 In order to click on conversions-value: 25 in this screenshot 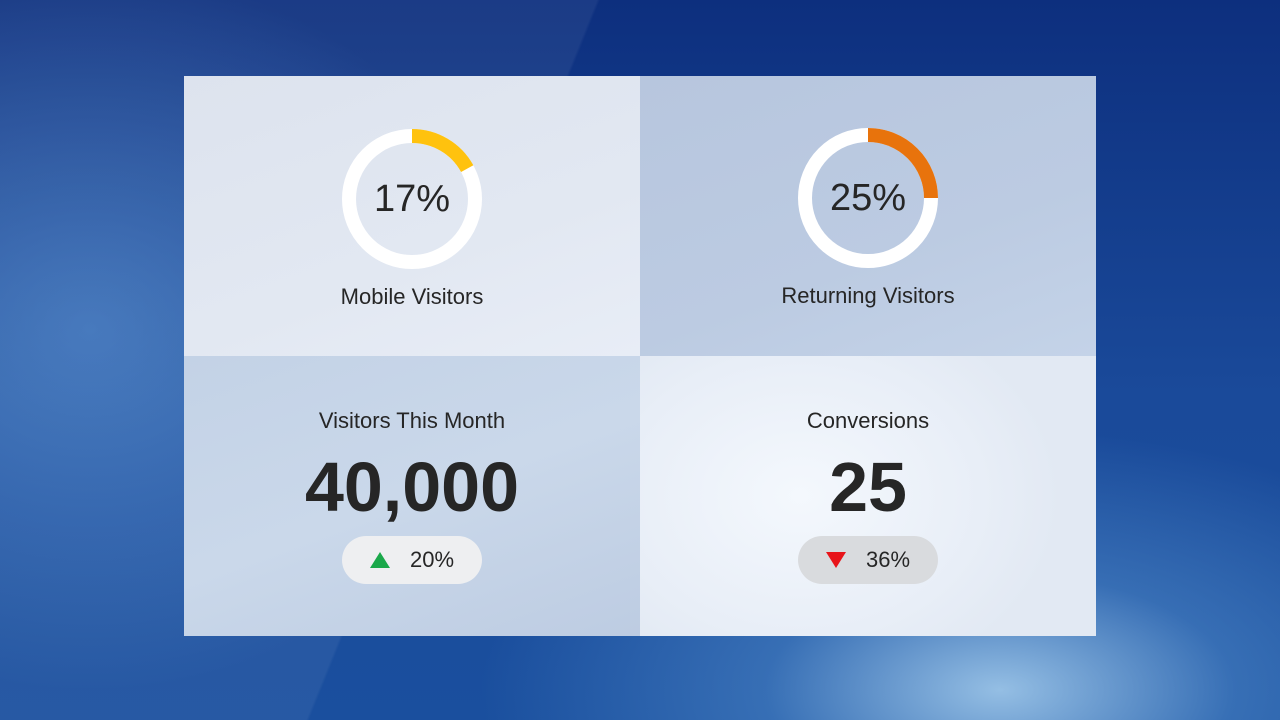, I will do `click(868, 487)`.